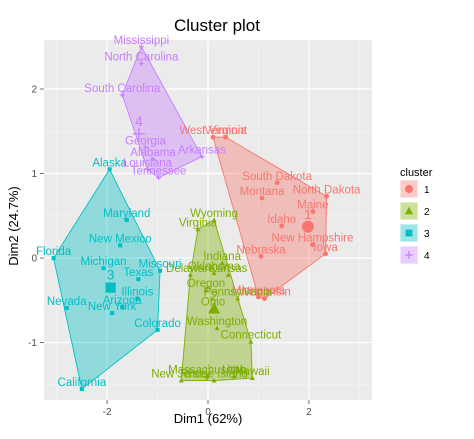  I want to click on point-label: Wyoming, so click(214, 214).